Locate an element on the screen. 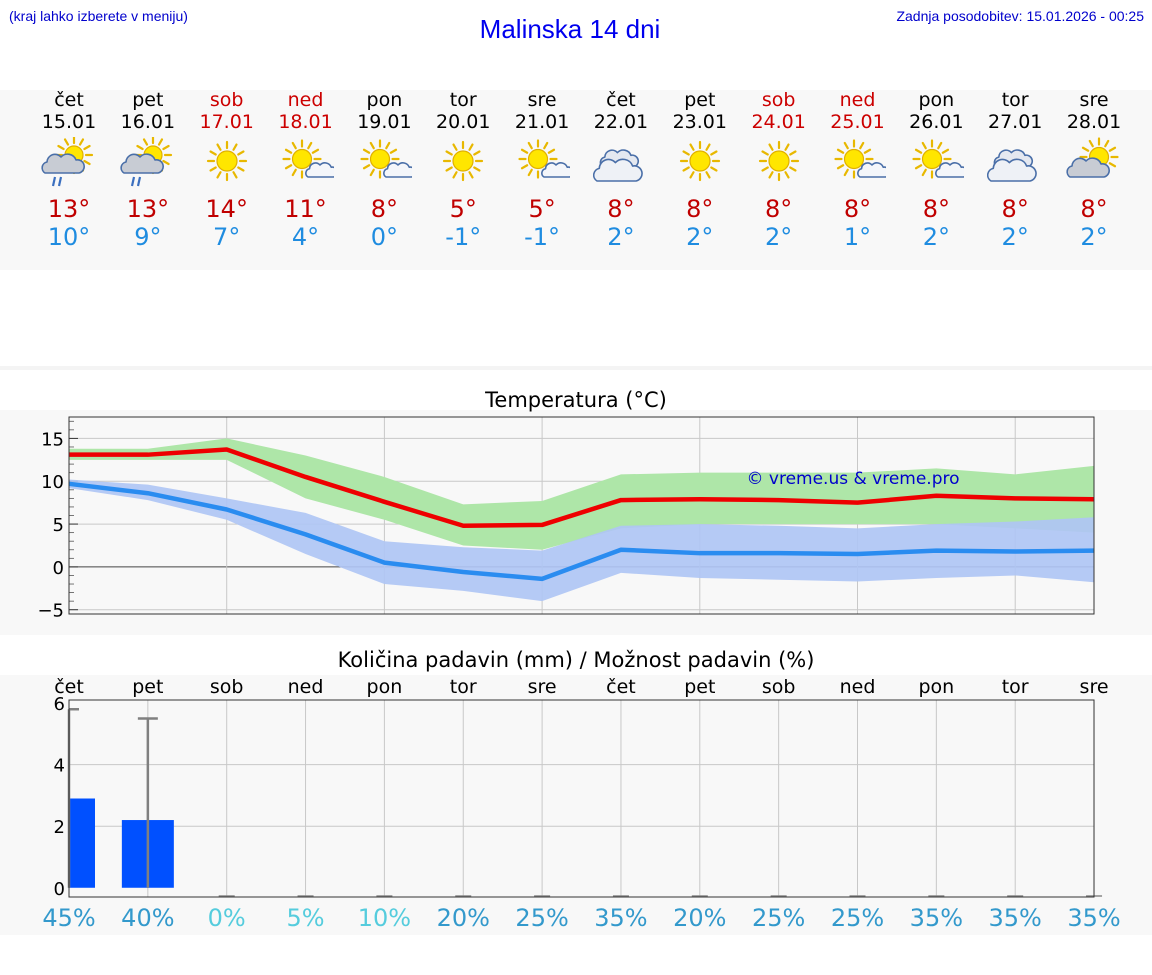 This screenshot has width=1152, height=975. day-date: 26.01 is located at coordinates (936, 122).